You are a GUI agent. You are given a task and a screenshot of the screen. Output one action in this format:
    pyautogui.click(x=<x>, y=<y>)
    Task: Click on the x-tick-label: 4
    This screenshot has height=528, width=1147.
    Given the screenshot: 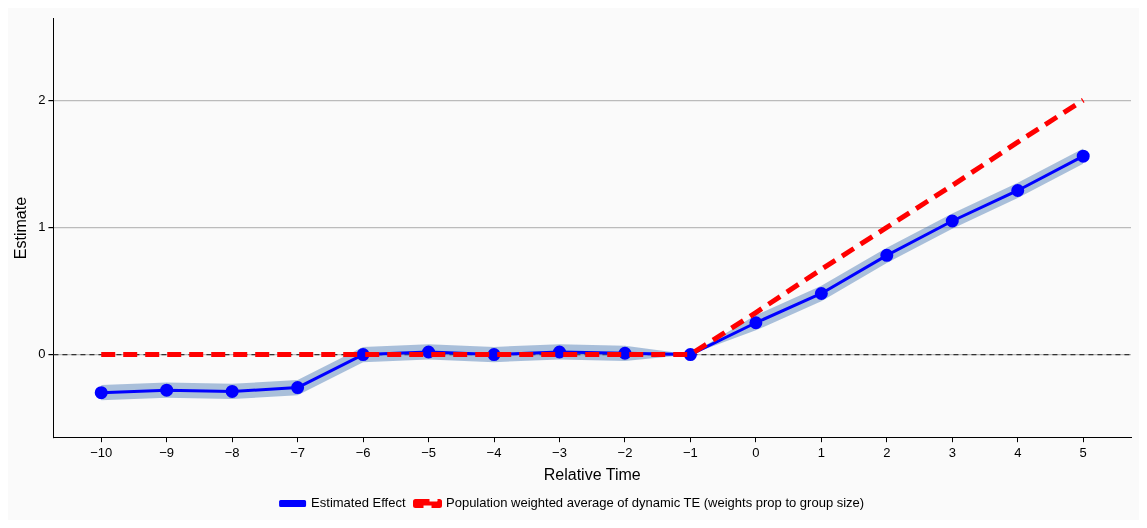 What is the action you would take?
    pyautogui.click(x=1018, y=452)
    